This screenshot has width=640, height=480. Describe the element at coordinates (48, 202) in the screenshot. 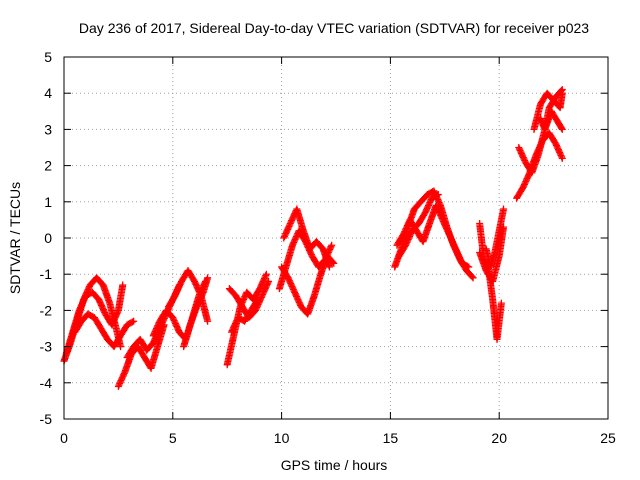

I see `y-tick-label: 1` at that location.